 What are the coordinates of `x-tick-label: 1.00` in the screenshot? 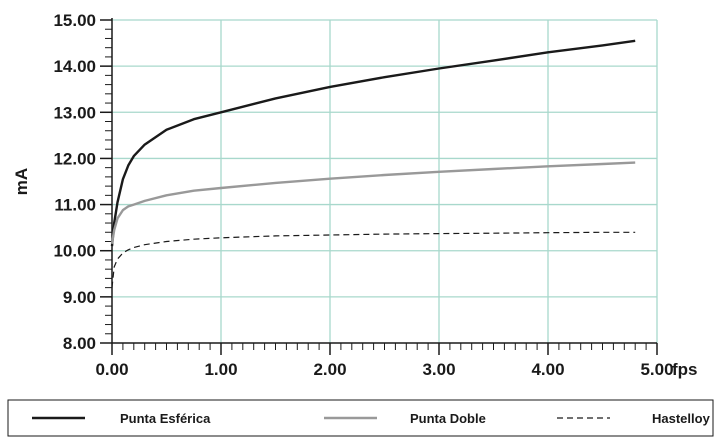 It's located at (220, 369).